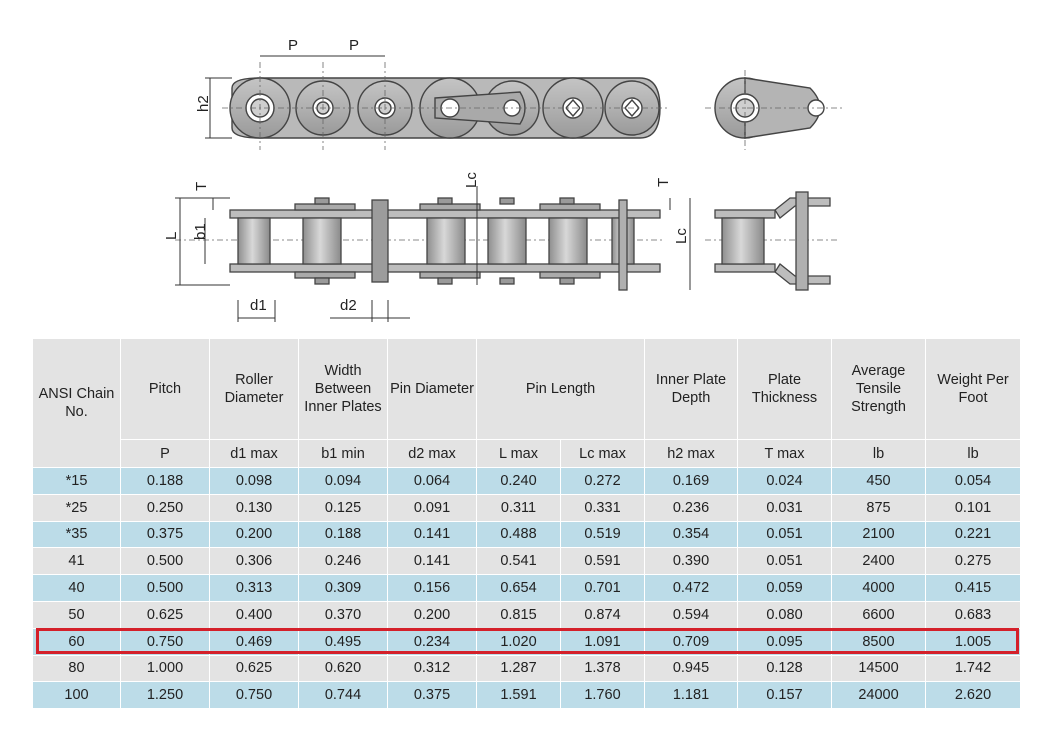 Image resolution: width=1057 pixels, height=756 pixels. What do you see at coordinates (432, 389) in the screenshot?
I see `header-pin-diameter: Pin Diameter` at bounding box center [432, 389].